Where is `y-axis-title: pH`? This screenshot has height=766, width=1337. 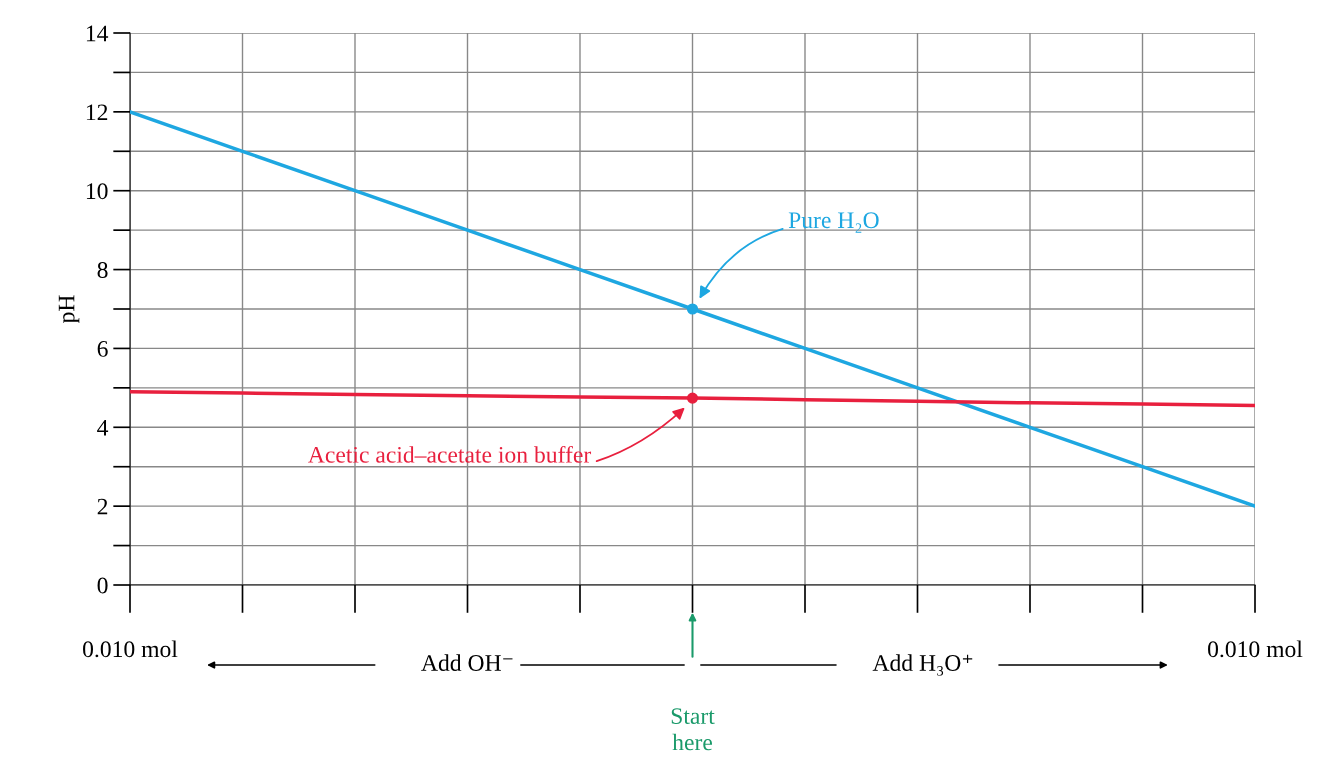 y-axis-title: pH is located at coordinates (69, 309).